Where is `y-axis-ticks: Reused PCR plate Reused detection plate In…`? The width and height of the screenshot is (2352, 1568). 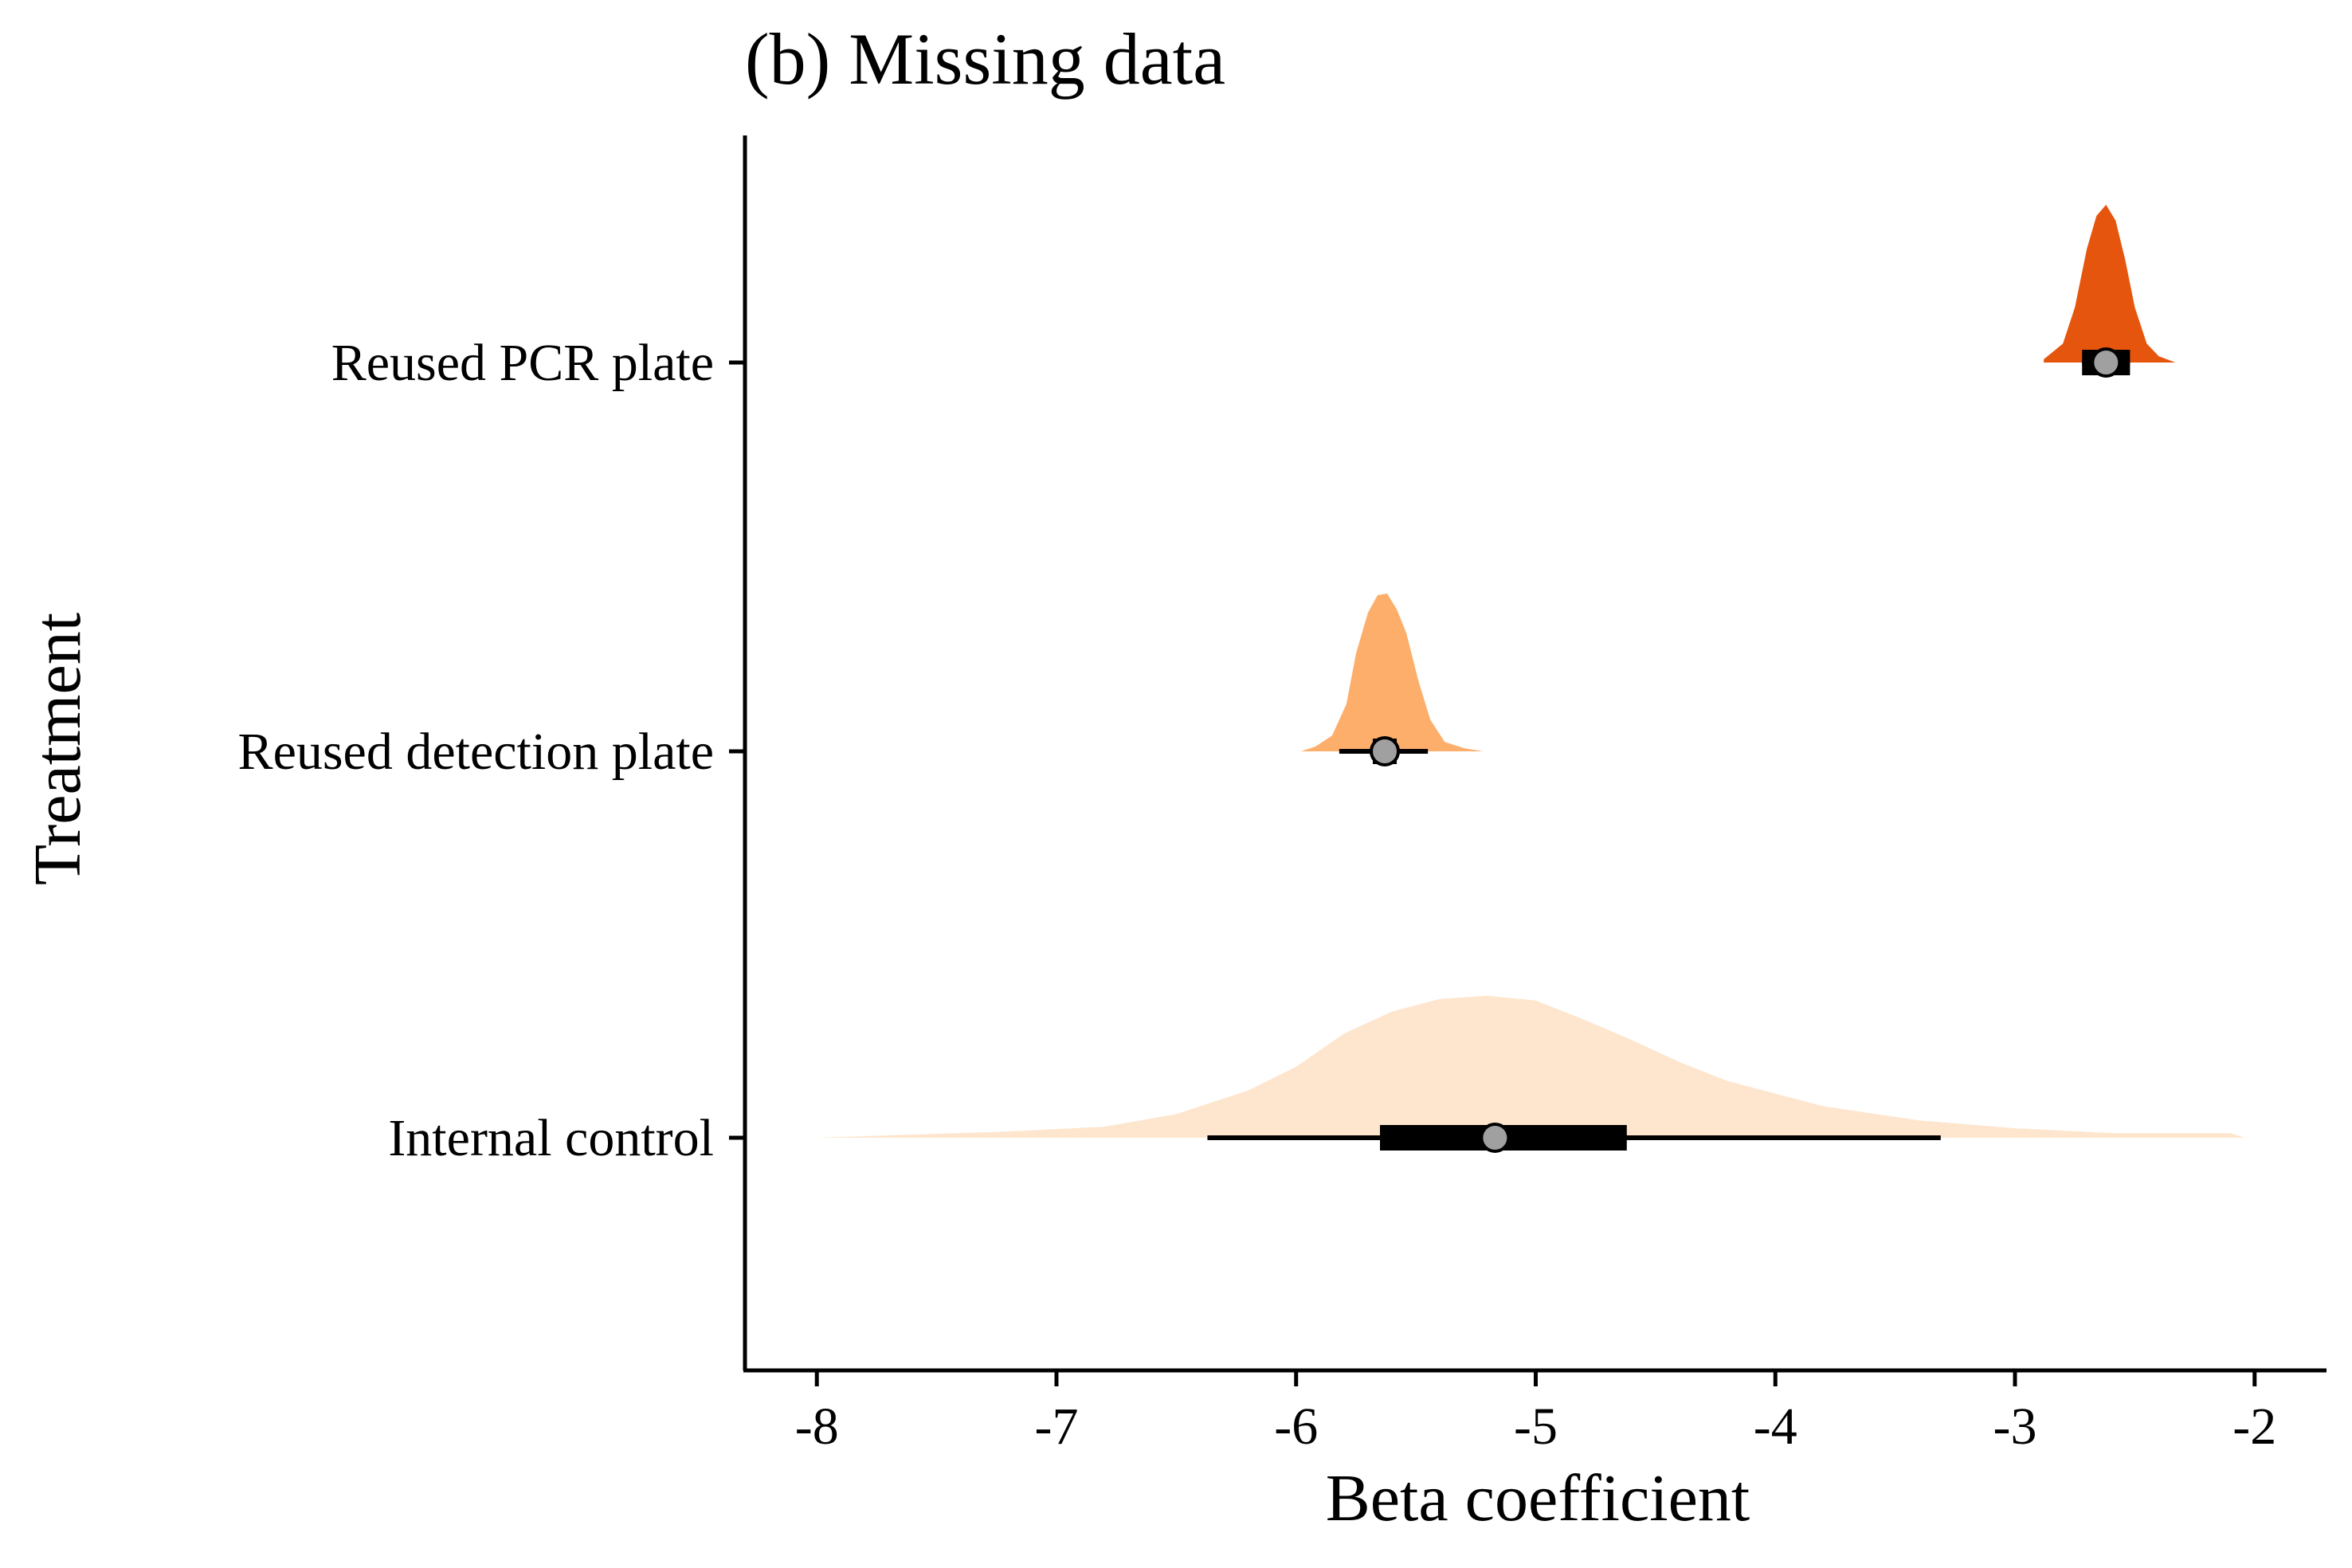 y-axis-ticks: Reused PCR plate Reused detection plate In… is located at coordinates (491, 750).